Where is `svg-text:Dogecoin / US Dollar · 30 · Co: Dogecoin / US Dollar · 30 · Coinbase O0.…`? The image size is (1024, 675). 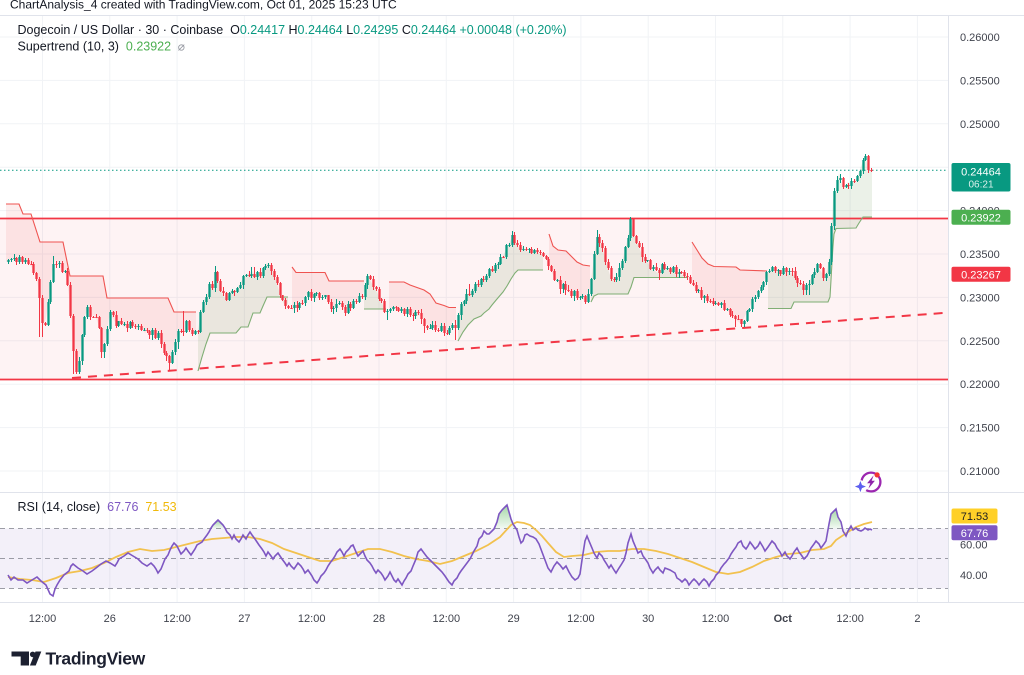
svg-text:Dogecoin / US Dollar · 30 · Co: Dogecoin / US Dollar · 30 · Coinbase O0.… is located at coordinates (292, 30).